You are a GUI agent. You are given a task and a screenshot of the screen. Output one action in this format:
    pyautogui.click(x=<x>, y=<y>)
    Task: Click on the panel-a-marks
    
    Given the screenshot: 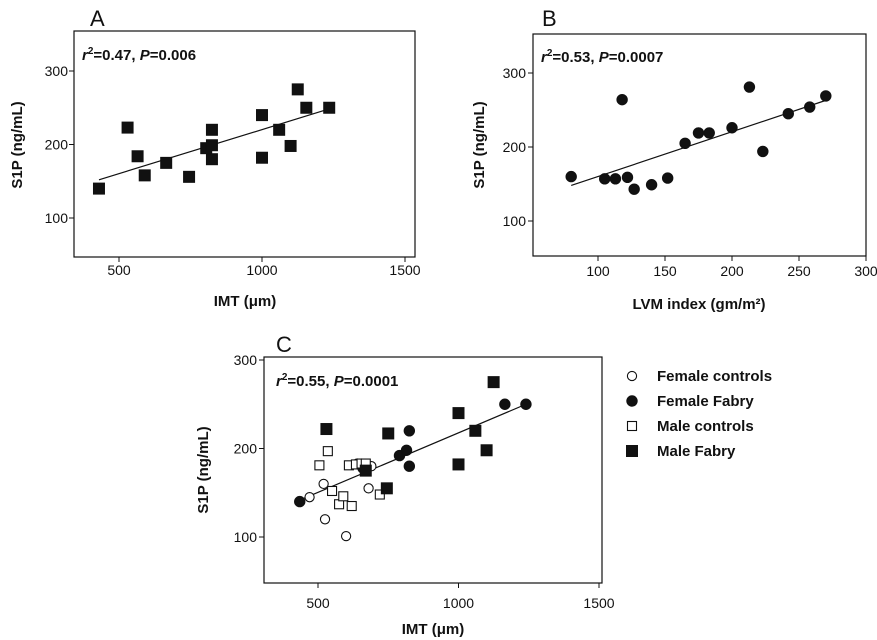 What is the action you would take?
    pyautogui.click(x=214, y=139)
    